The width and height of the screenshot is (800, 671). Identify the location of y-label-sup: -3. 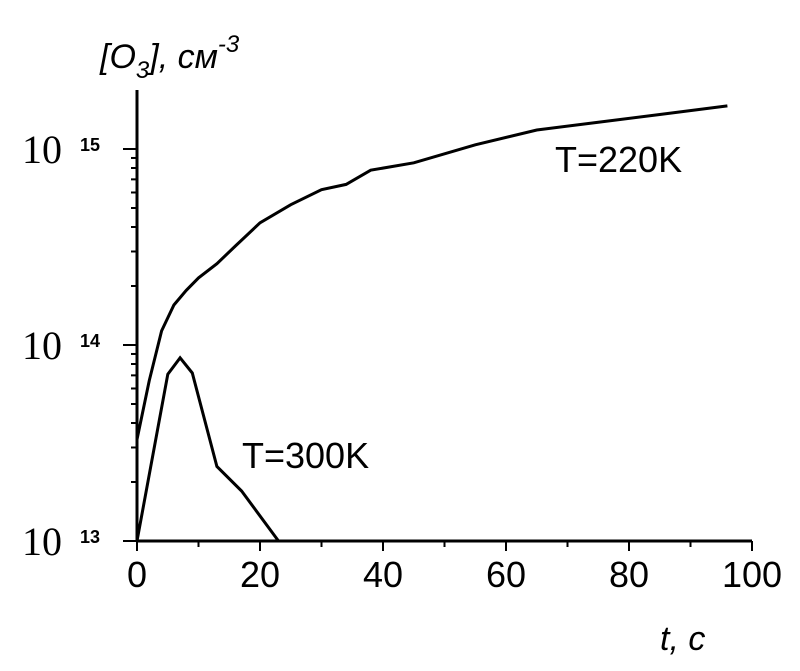
(229, 44).